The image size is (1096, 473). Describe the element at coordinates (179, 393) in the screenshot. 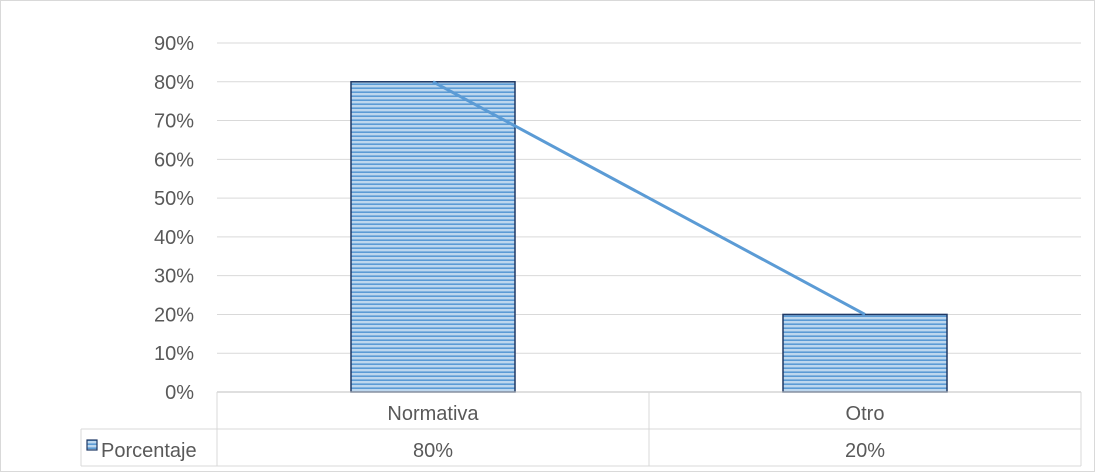

I see `y-tick-label: 0%` at that location.